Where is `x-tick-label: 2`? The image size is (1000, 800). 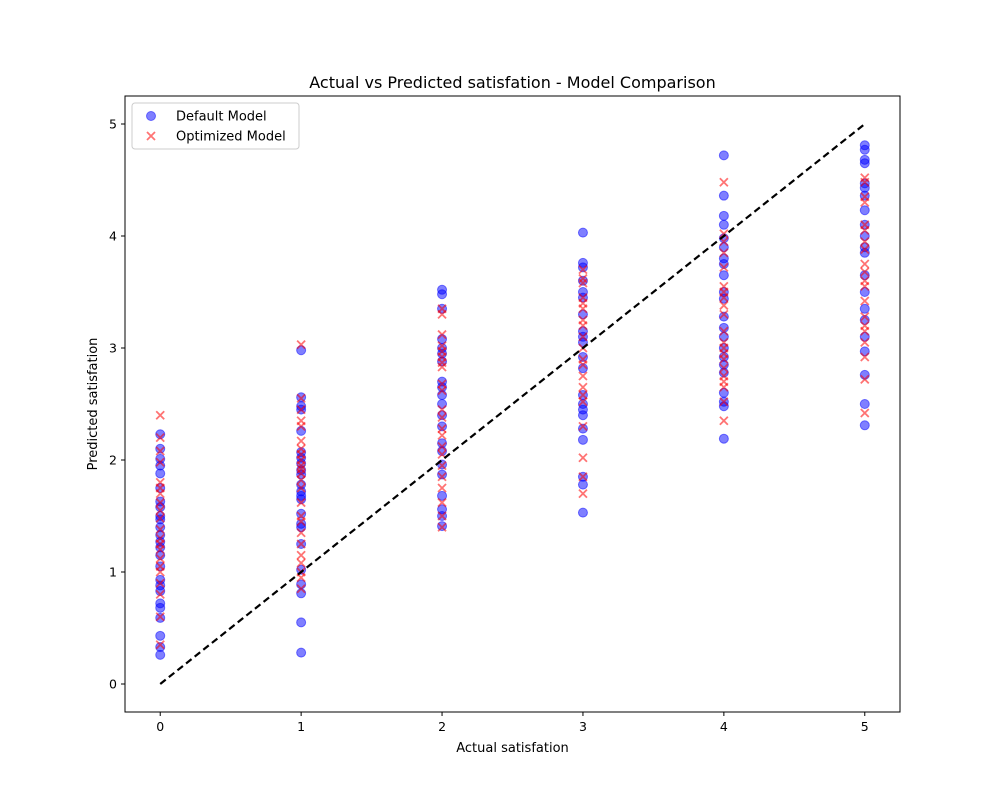
x-tick-label: 2 is located at coordinates (442, 726).